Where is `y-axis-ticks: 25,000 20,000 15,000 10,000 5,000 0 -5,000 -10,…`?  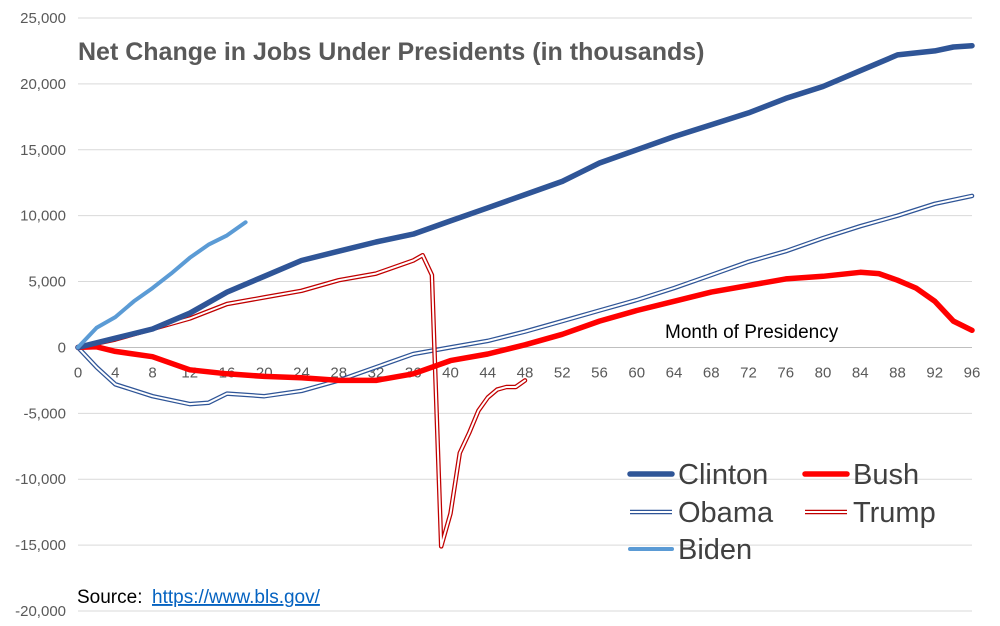 y-axis-ticks: 25,000 20,000 15,000 10,000 5,000 0 -5,000 -10,… is located at coordinates (40, 315).